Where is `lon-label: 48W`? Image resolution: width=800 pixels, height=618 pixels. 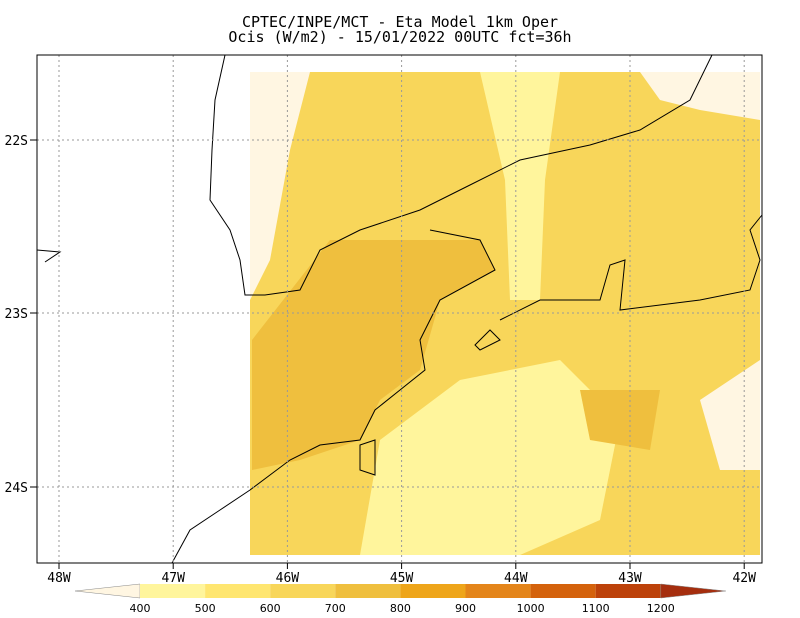
lon-label: 48W is located at coordinates (59, 578).